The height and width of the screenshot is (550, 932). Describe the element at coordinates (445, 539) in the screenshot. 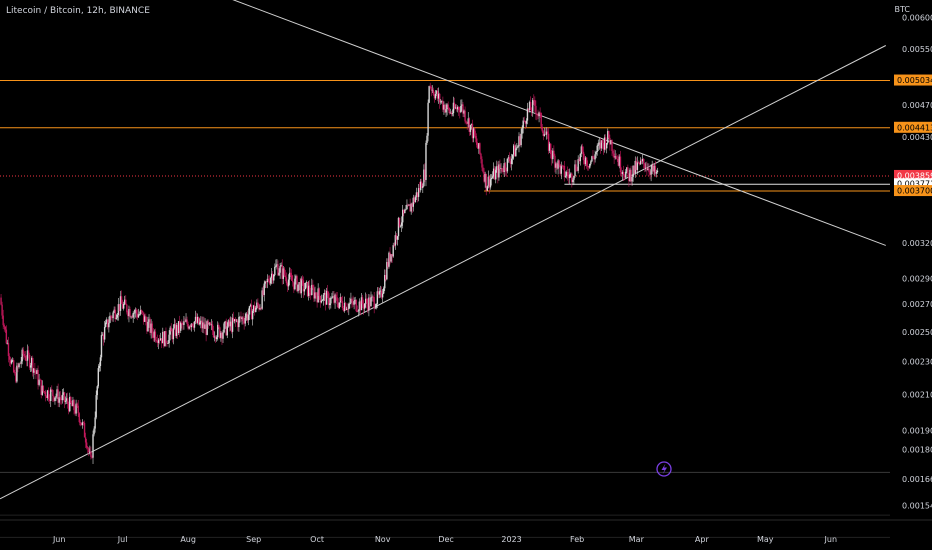

I see `time-tick: Dec` at that location.